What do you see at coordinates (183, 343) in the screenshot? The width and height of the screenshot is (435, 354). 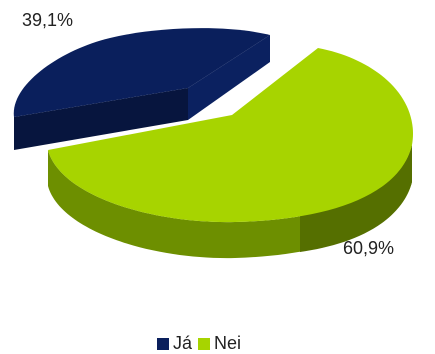 I see `legend-label-ja: Já` at bounding box center [183, 343].